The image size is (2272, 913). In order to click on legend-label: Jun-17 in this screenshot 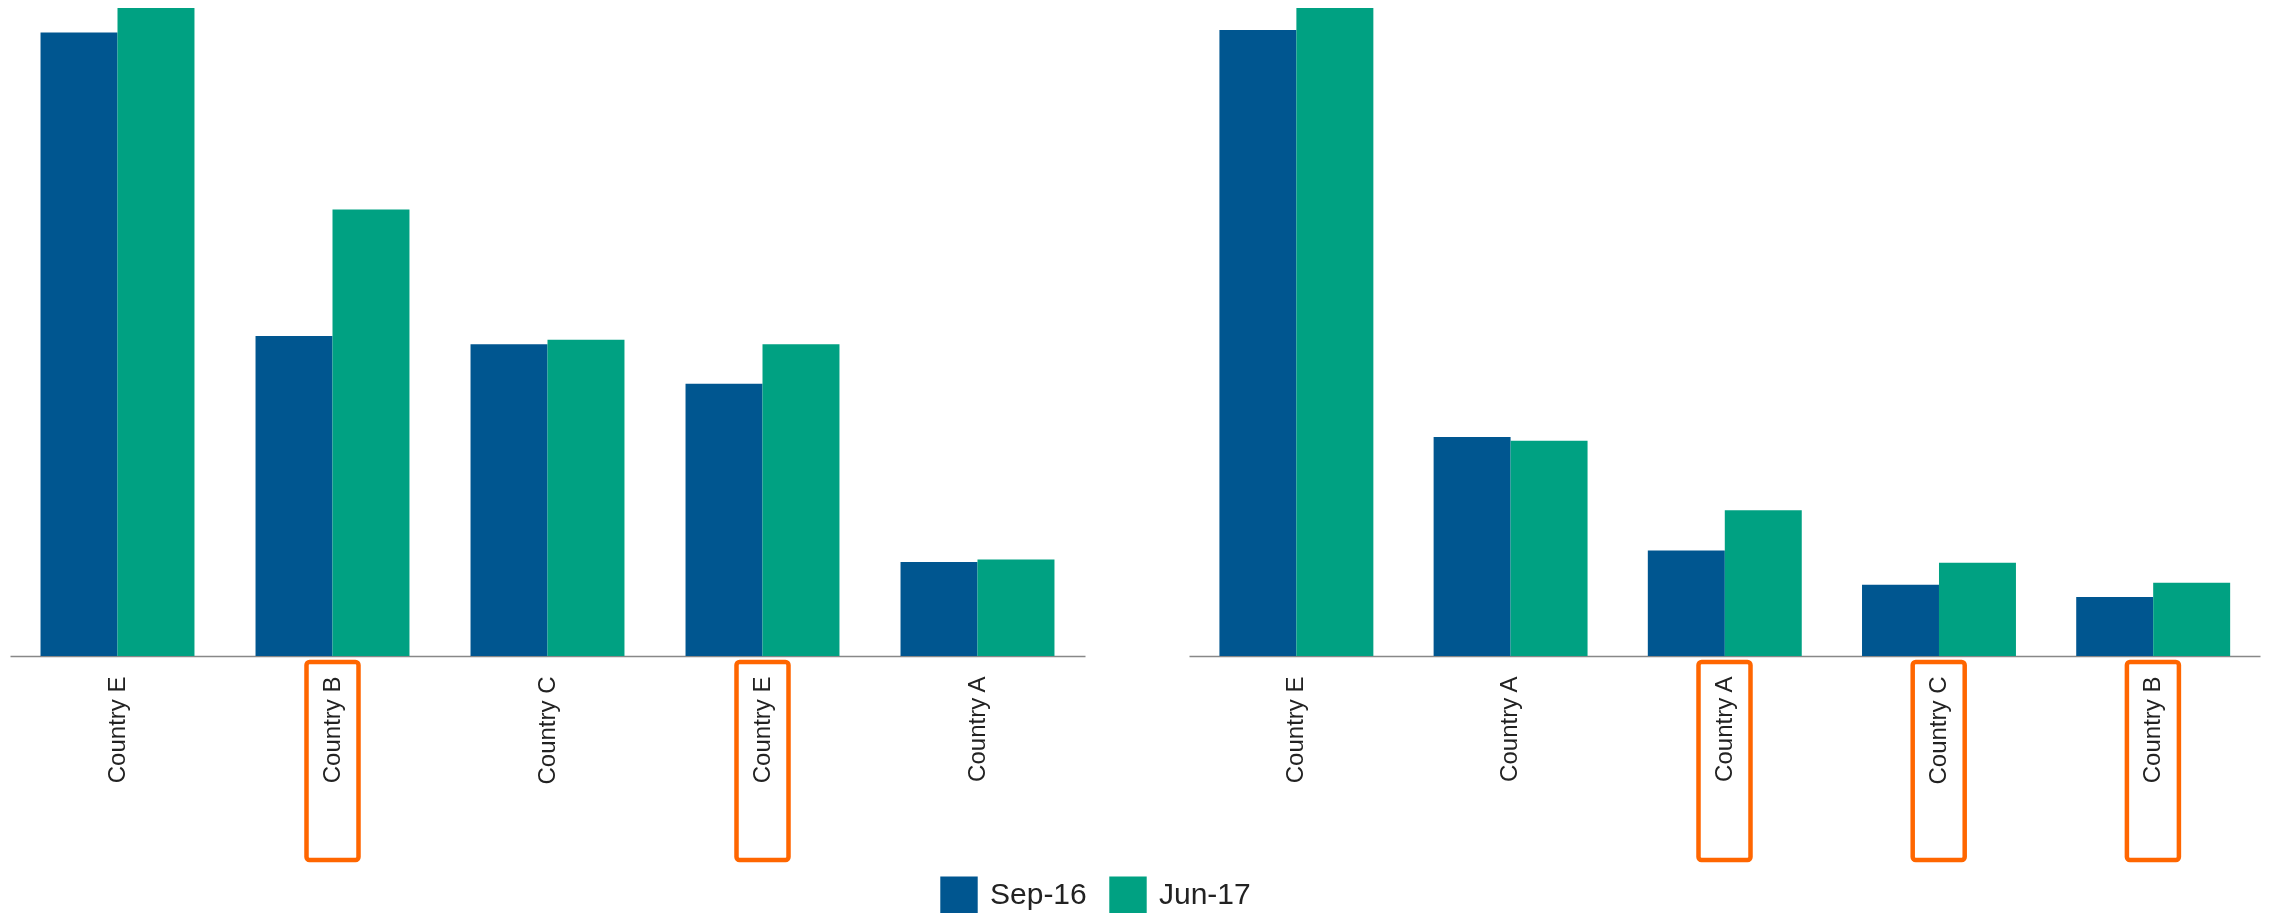, I will do `click(1205, 894)`.